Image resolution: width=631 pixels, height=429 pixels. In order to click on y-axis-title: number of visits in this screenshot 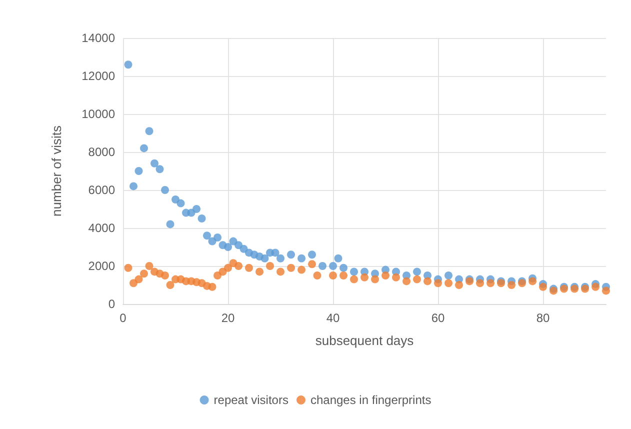, I will do `click(56, 170)`.